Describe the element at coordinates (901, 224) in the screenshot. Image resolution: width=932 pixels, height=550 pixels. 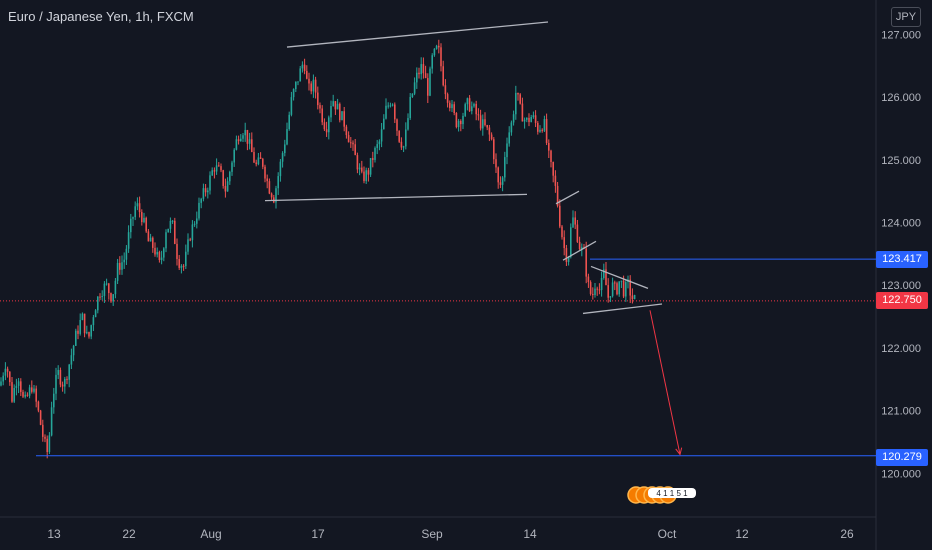
I see `y-tick-label: 124.000` at that location.